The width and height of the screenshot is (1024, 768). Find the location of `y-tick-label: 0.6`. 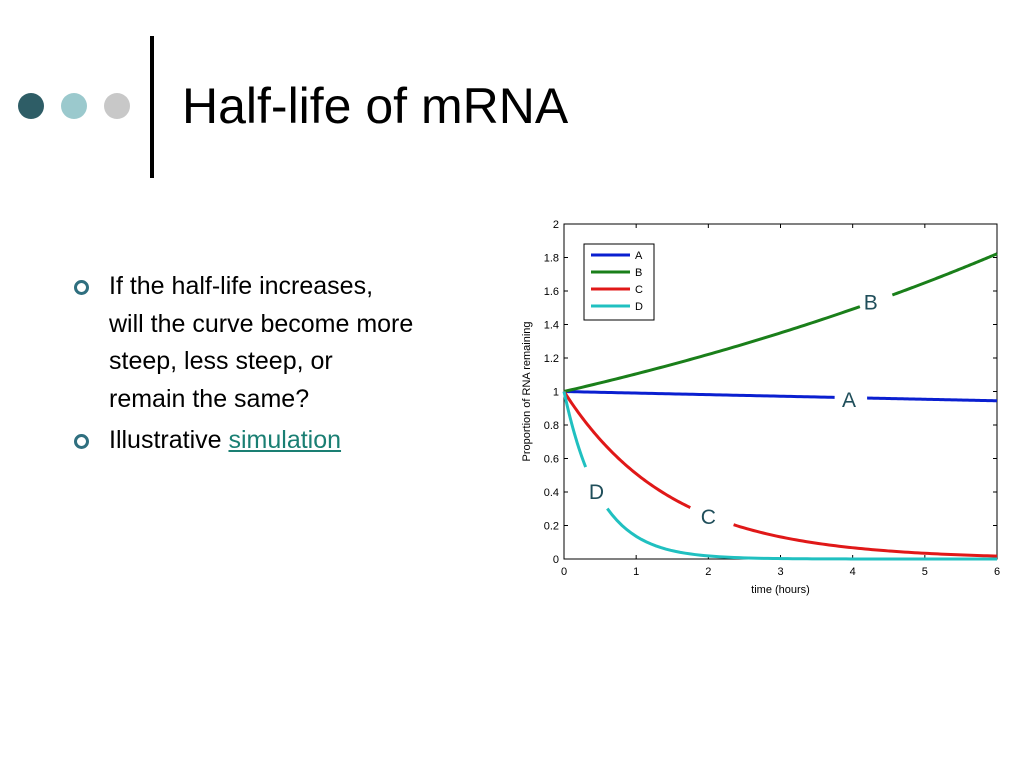

y-tick-label: 0.6 is located at coordinates (551, 460).